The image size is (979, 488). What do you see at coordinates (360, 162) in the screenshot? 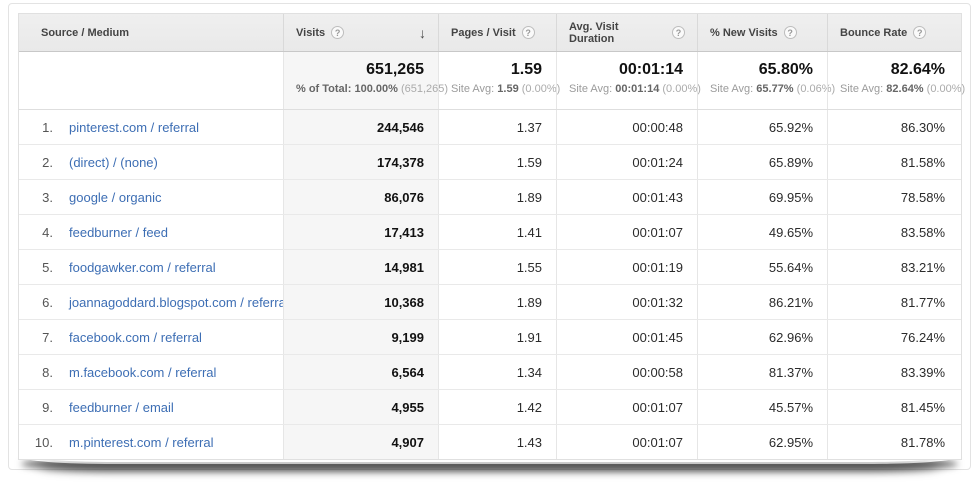
I see `visits-cell: 174,378` at bounding box center [360, 162].